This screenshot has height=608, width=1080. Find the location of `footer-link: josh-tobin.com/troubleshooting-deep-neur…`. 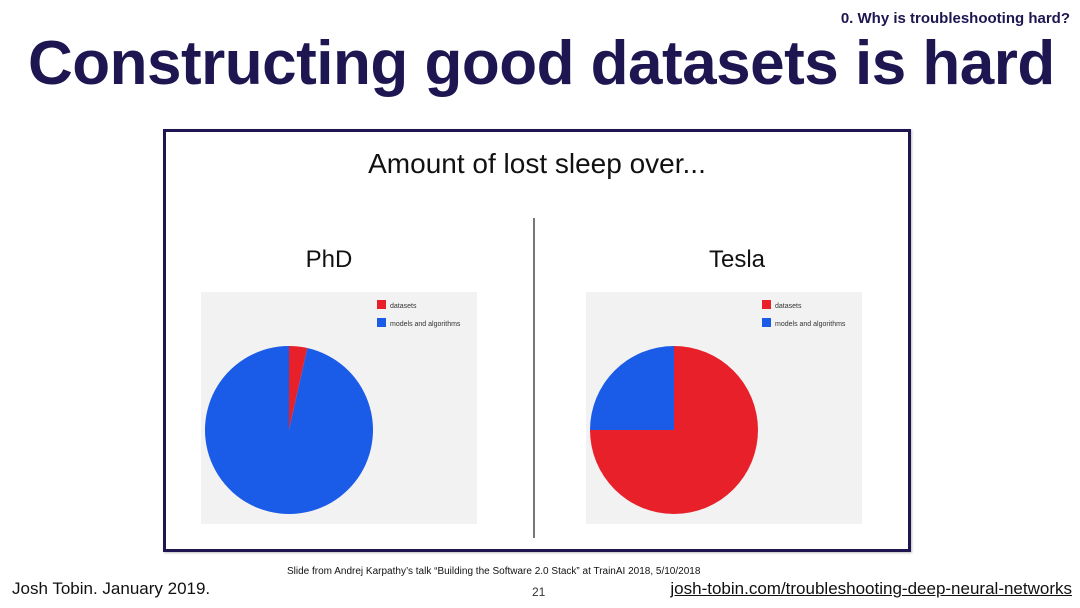

footer-link: josh-tobin.com/troubleshooting-deep-neur… is located at coordinates (871, 588).